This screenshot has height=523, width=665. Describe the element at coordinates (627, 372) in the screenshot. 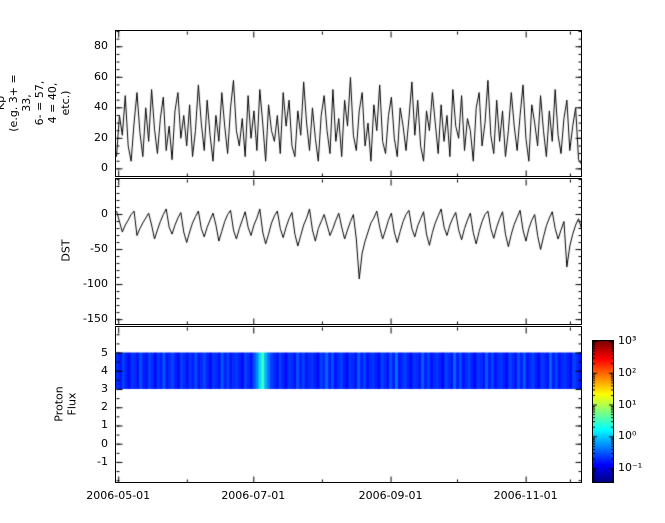

I see `colorbar-tick-label: 10²` at that location.